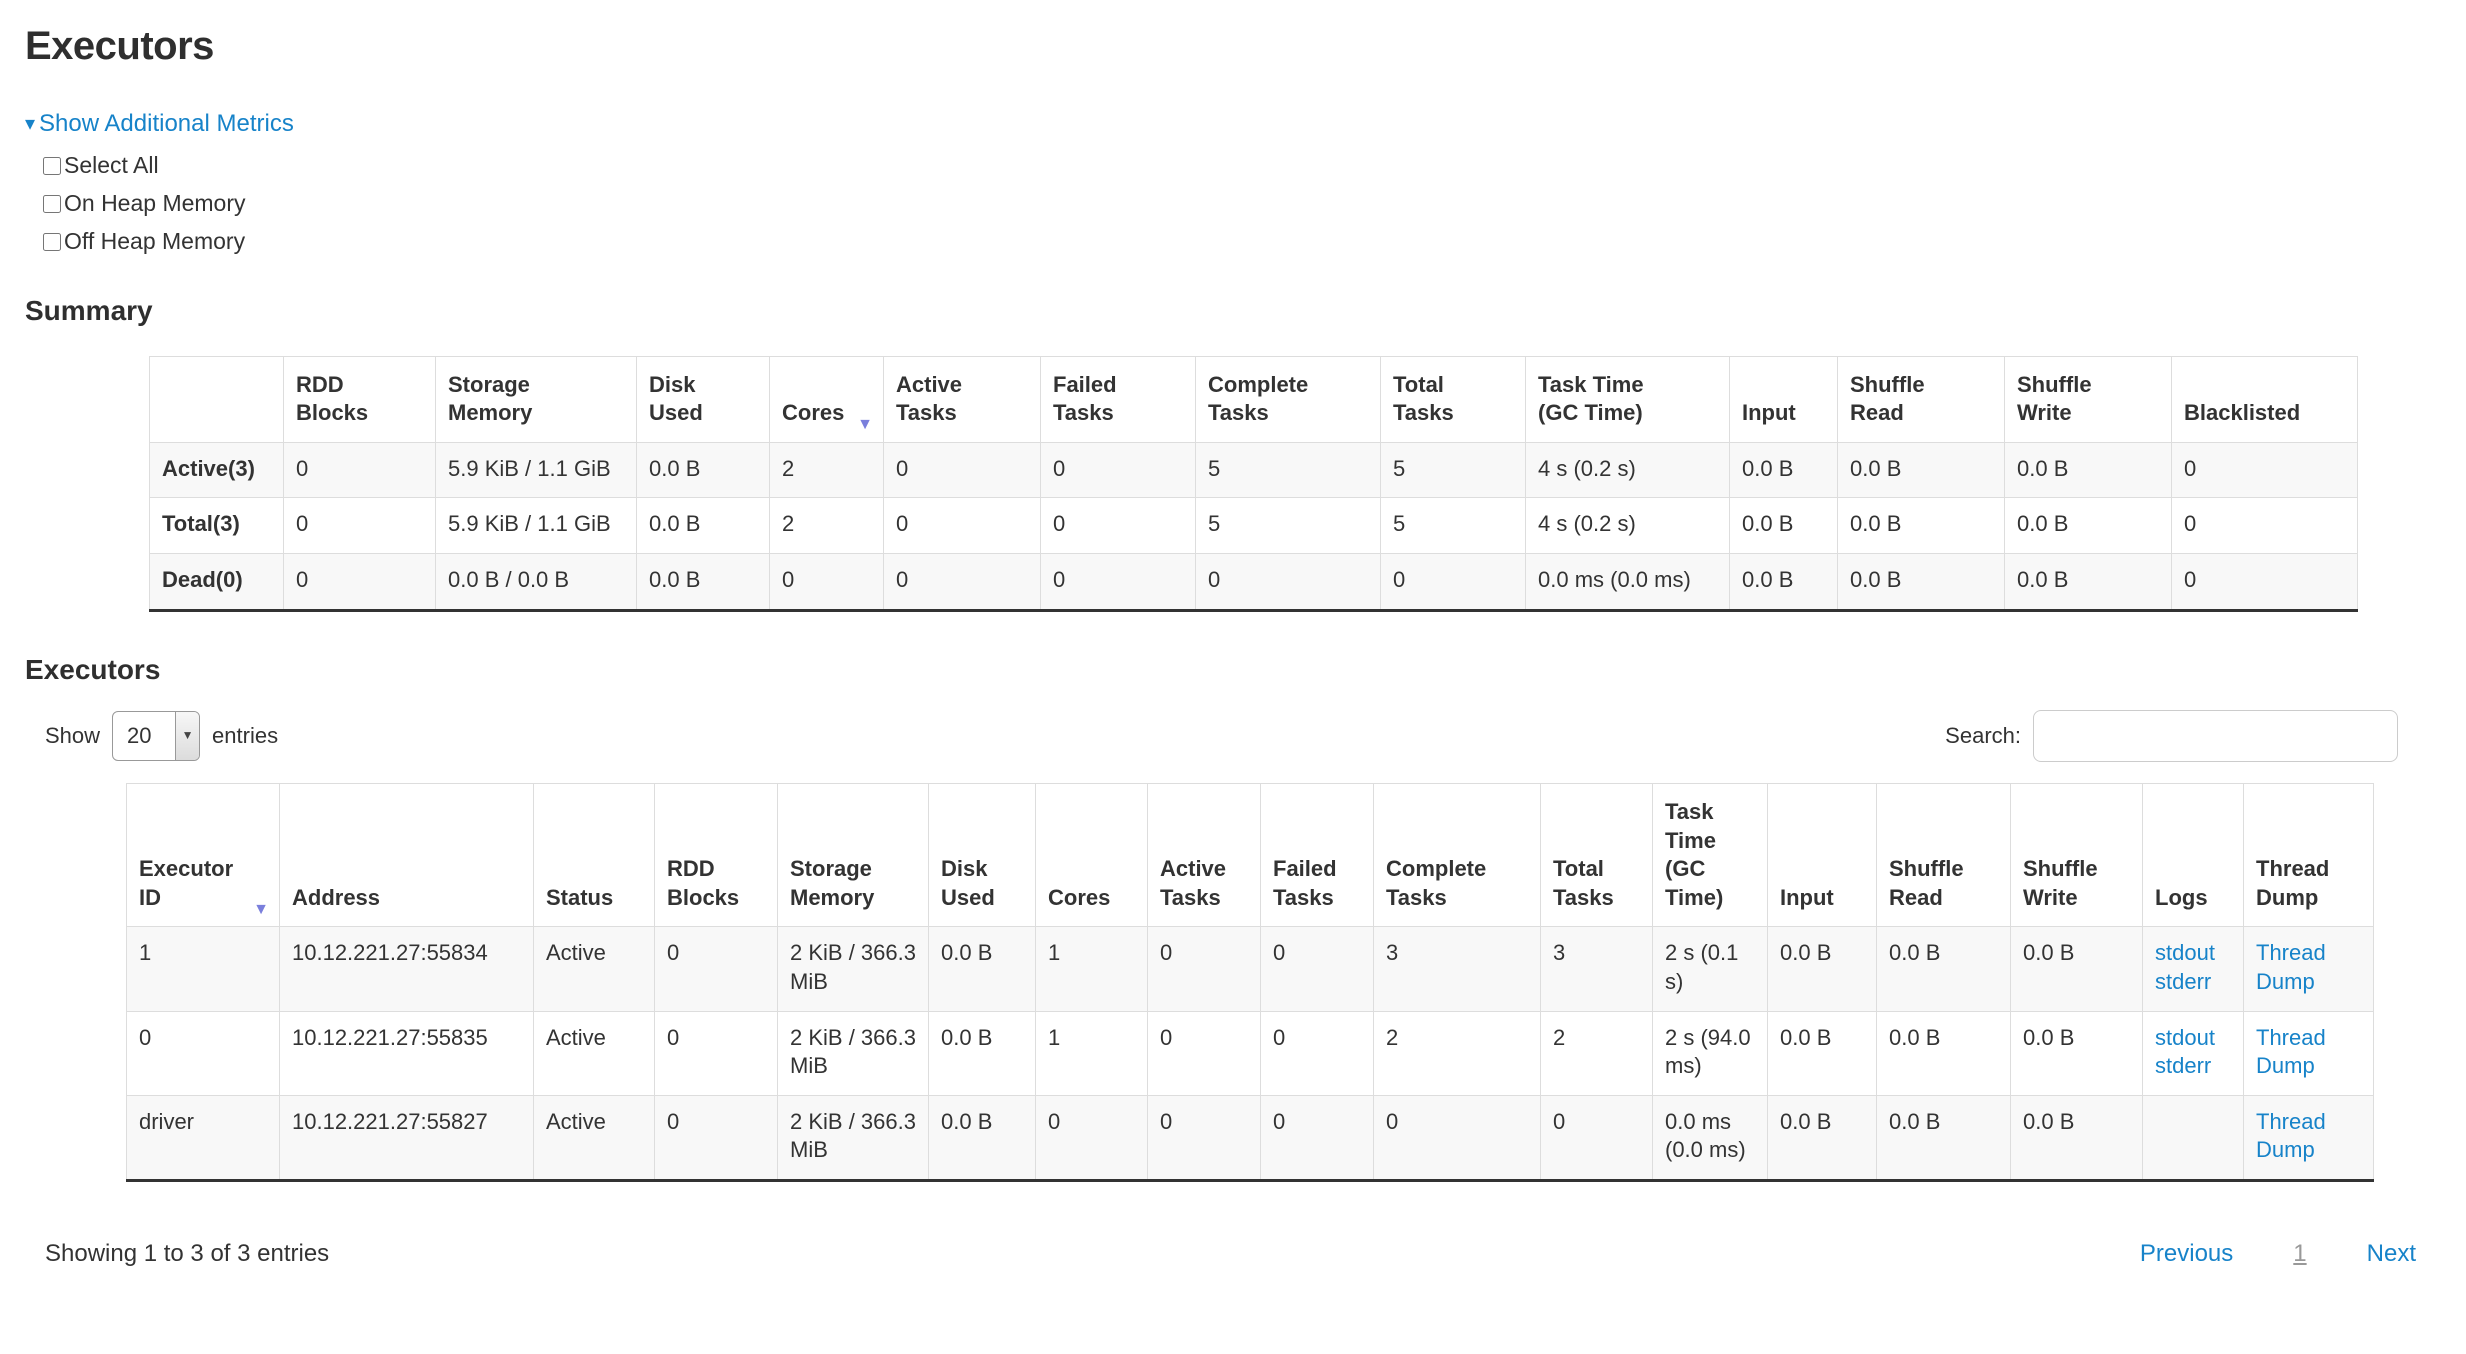 The image size is (2466, 1354). I want to click on exec-col-executor-id: Executor ID ▼, so click(203, 855).